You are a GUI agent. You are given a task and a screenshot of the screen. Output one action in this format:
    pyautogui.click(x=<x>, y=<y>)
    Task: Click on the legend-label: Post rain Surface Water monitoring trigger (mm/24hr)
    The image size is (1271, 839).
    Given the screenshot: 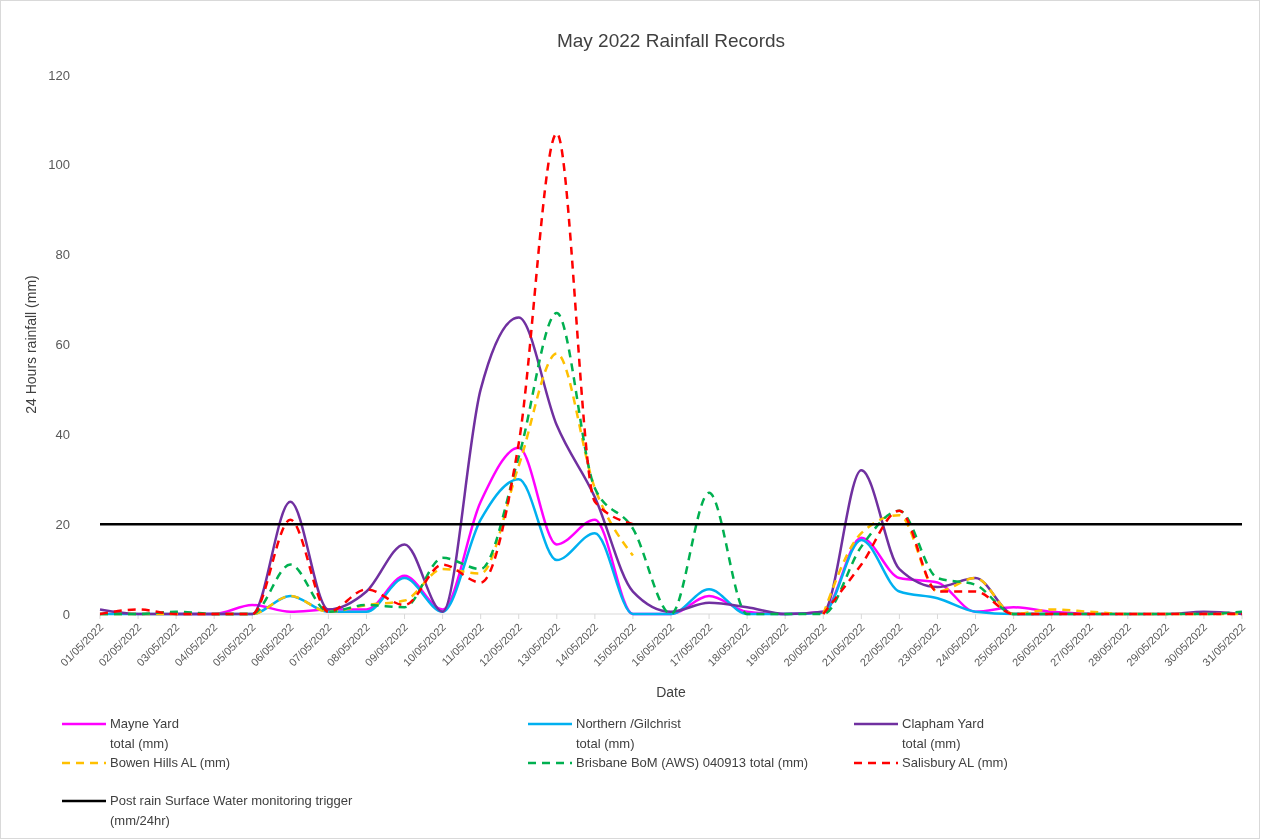 What is the action you would take?
    pyautogui.click(x=231, y=810)
    